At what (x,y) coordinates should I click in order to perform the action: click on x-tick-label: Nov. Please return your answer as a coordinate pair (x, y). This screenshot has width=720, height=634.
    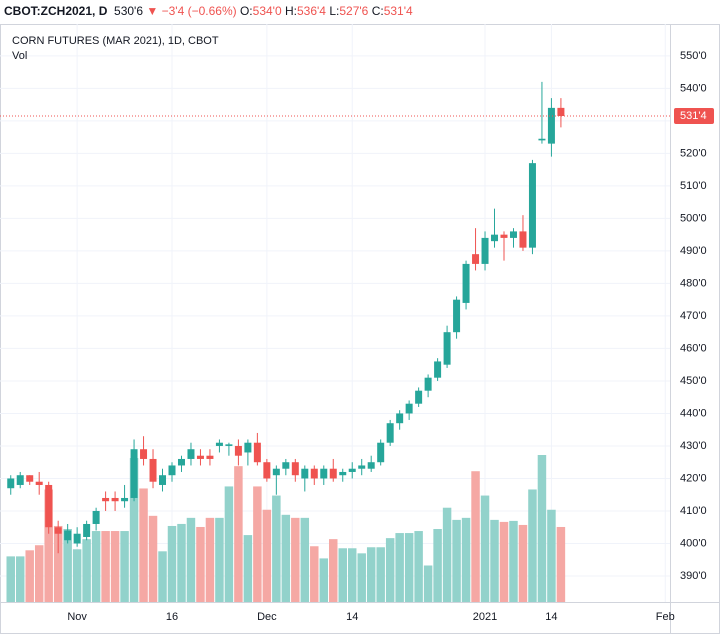
    Looking at the image, I should click on (77, 617).